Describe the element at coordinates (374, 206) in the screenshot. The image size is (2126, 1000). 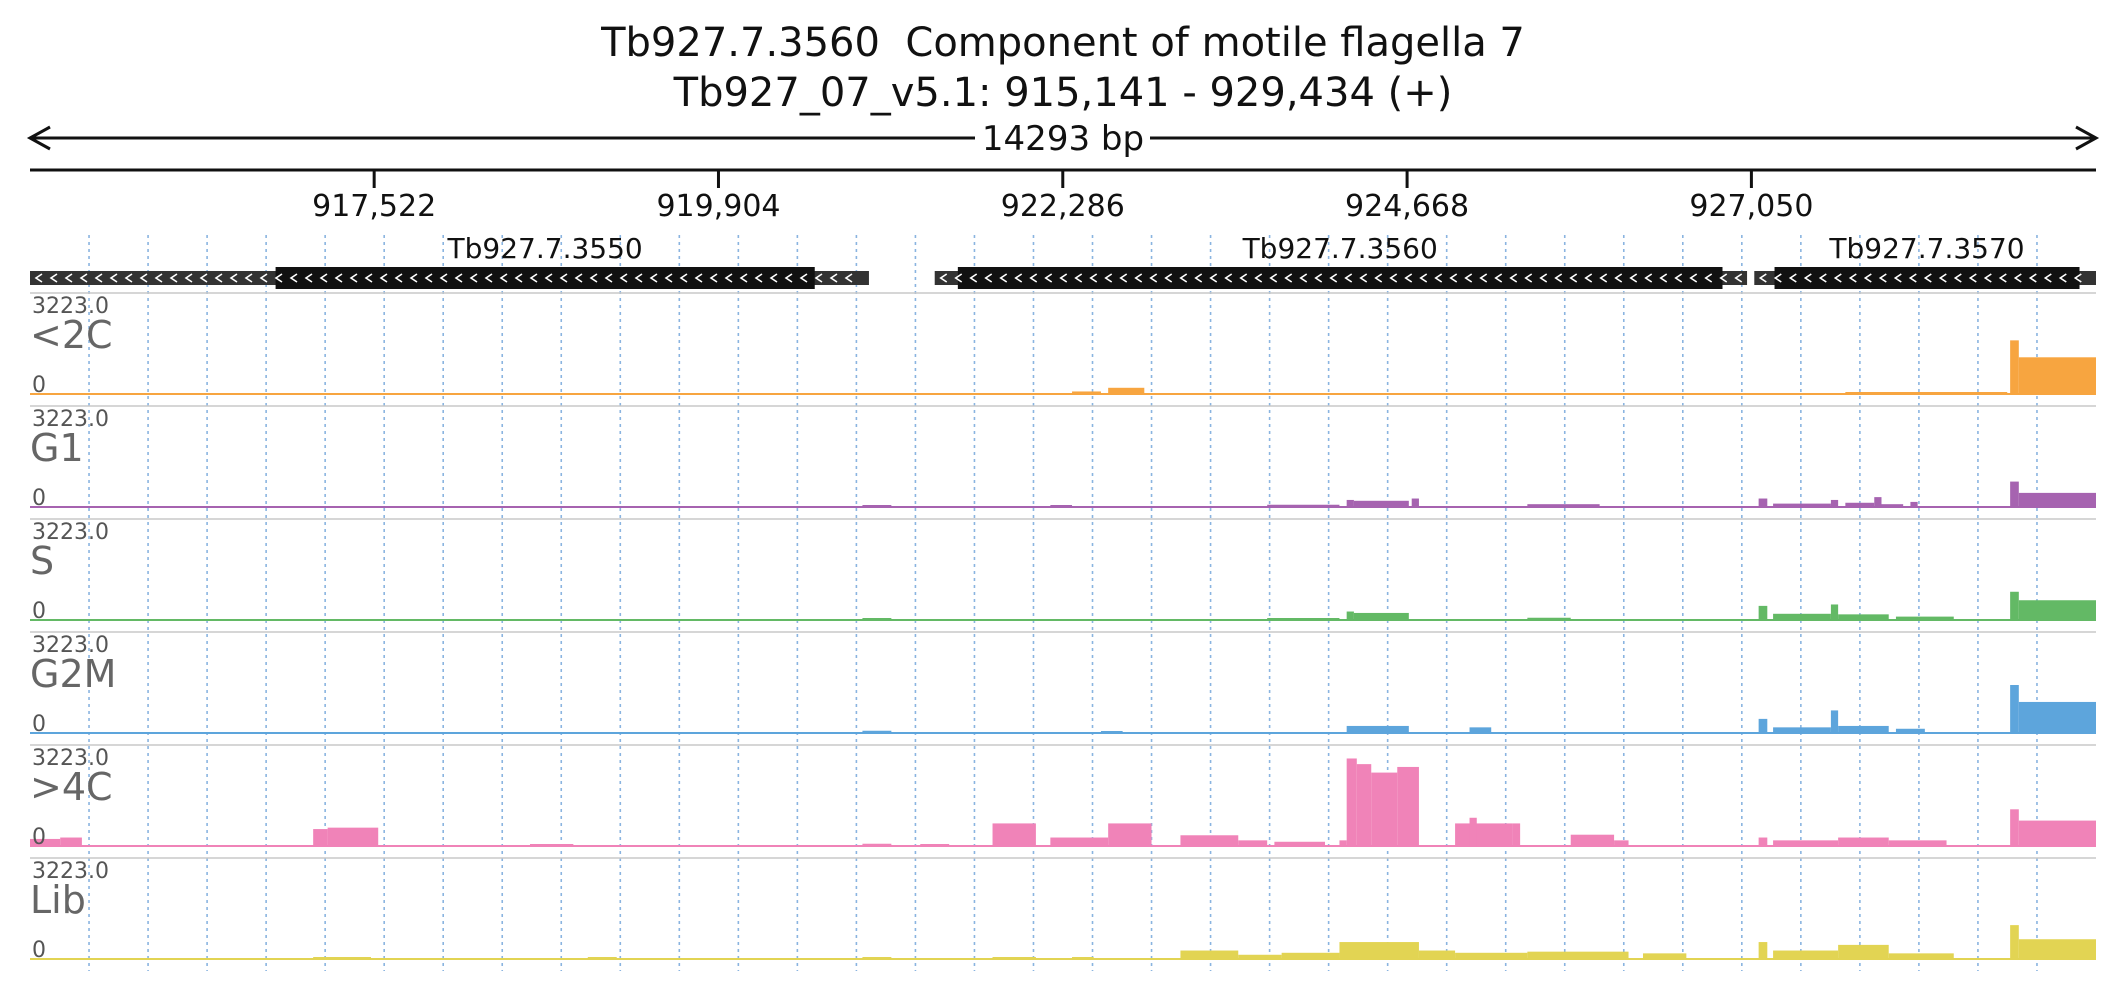
I see `x-tick-label: 917,522` at that location.